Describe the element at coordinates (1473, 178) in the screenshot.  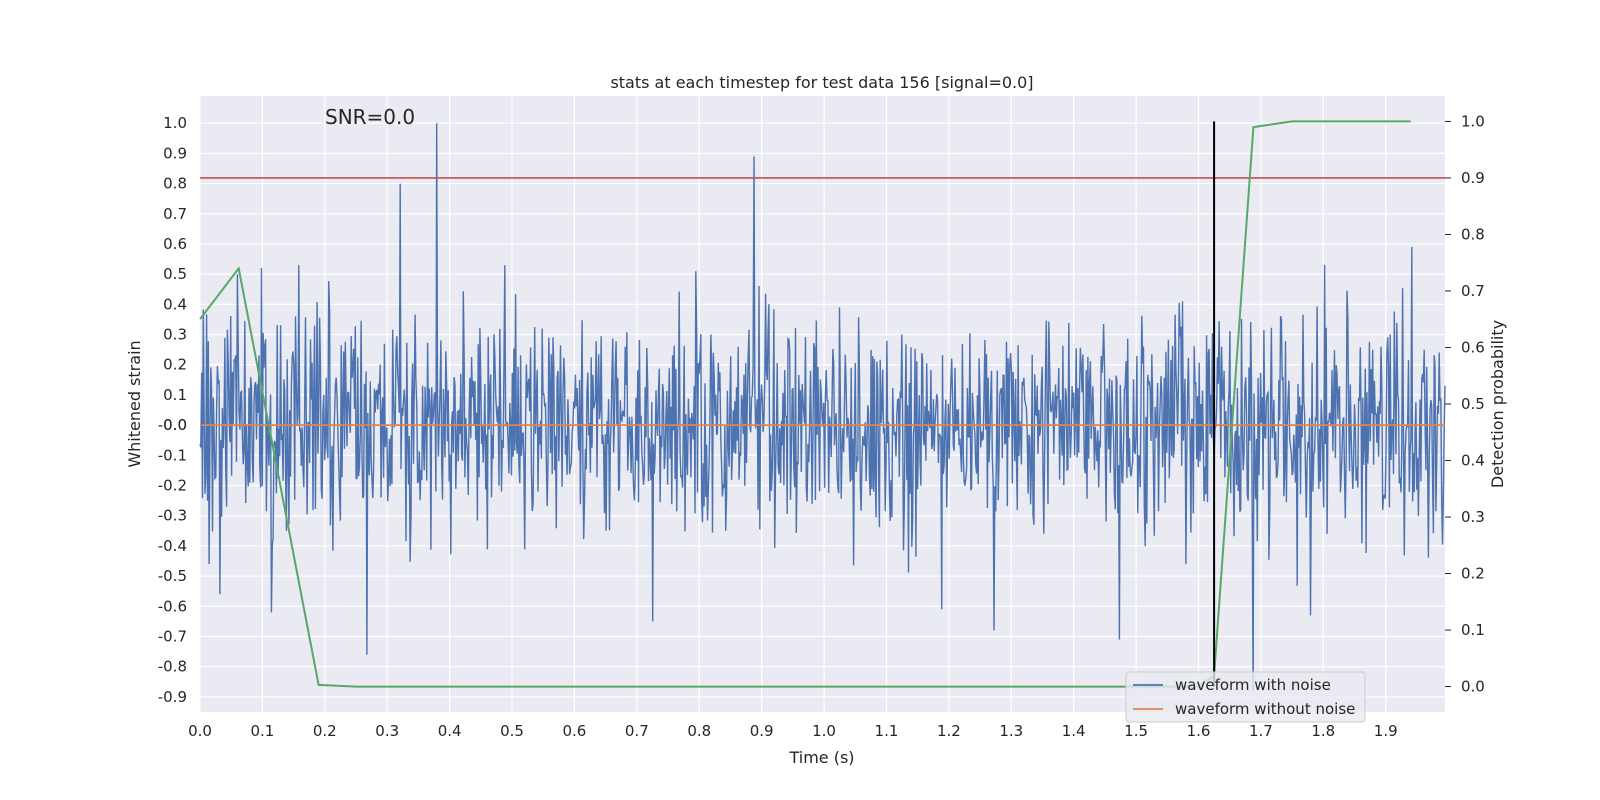
I see `y2-tick-label: 0.9` at that location.